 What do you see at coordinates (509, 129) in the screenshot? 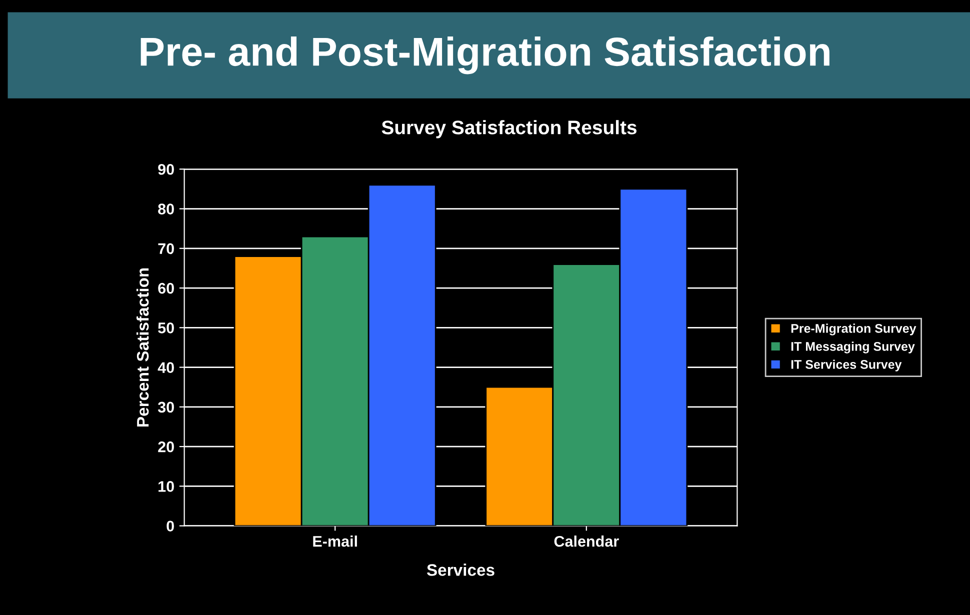
I see `chart-subtitle: Survey Satisfaction Results` at bounding box center [509, 129].